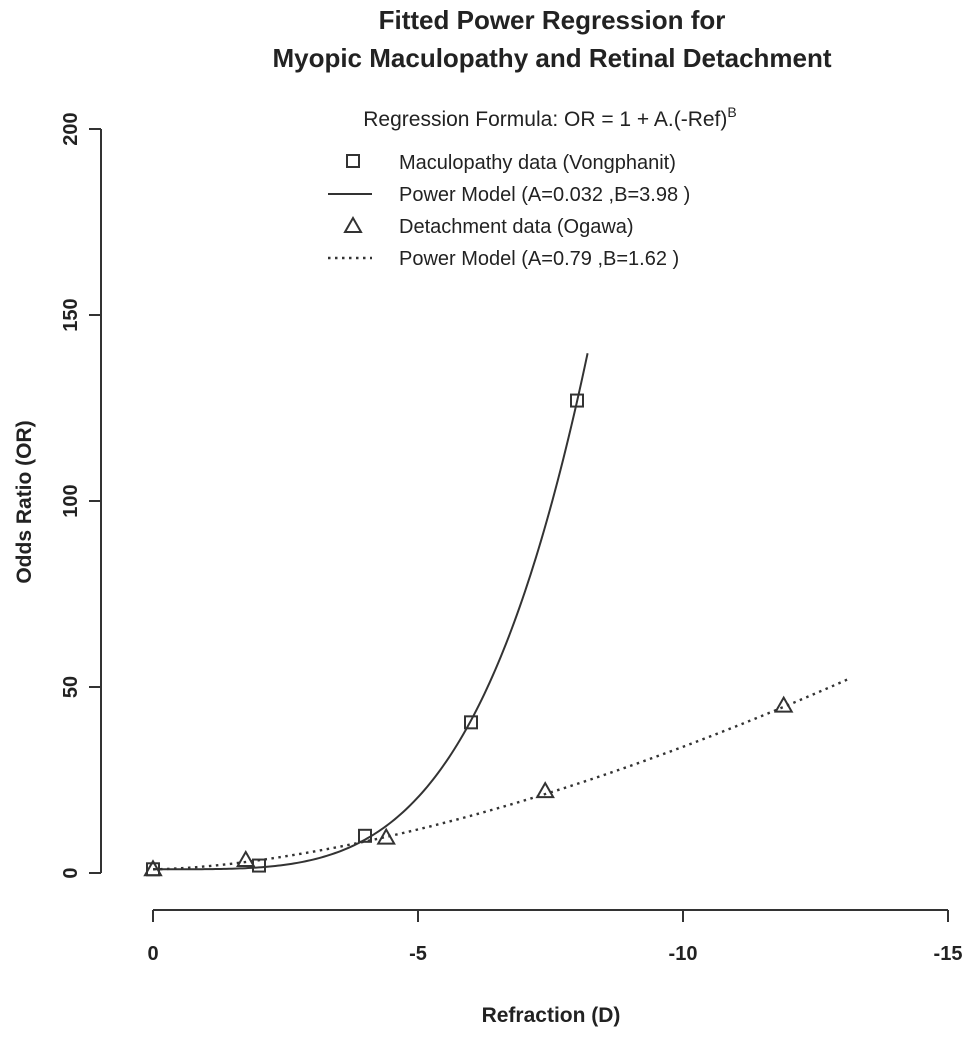  Describe the element at coordinates (537, 163) in the screenshot. I see `legend-label: Maculopathy data (Vongphanit)` at that location.